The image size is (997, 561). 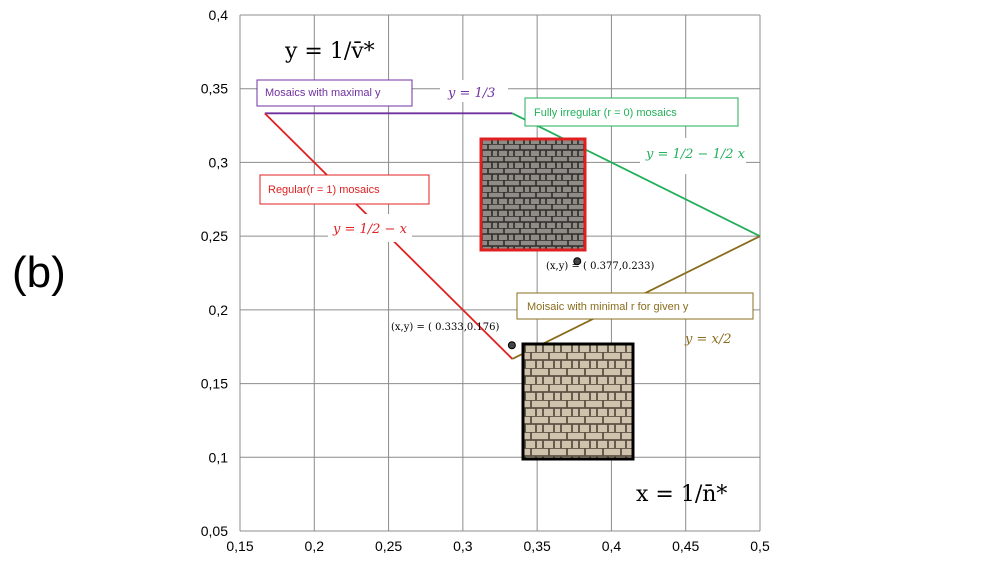 I want to click on y-tick-label: 0,35, so click(x=214, y=89).